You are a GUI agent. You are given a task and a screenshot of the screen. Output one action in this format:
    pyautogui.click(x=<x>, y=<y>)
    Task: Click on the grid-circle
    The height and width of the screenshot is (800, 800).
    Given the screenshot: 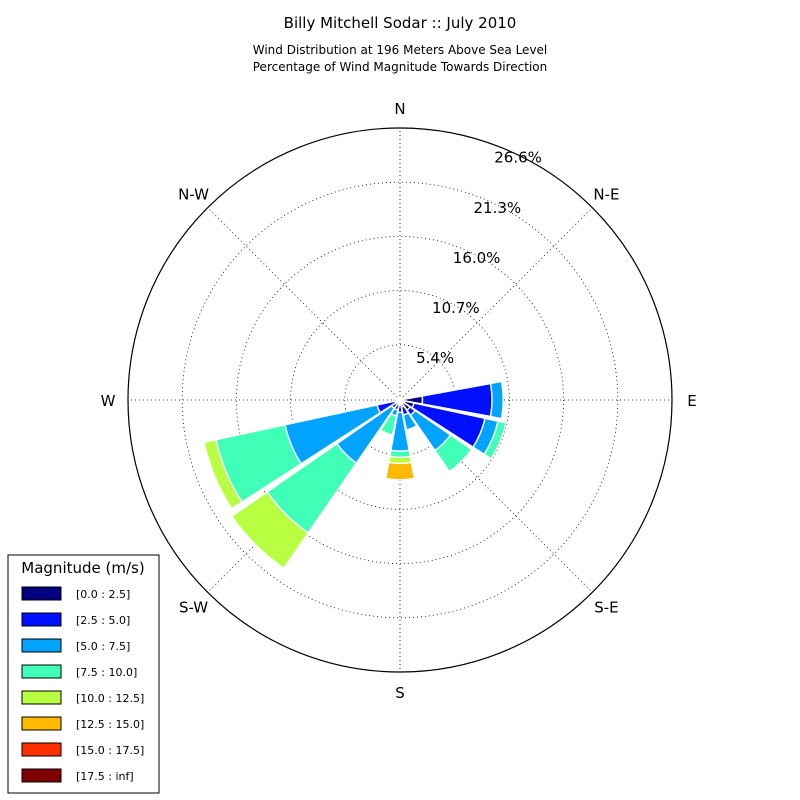 What is the action you would take?
    pyautogui.click(x=400, y=400)
    